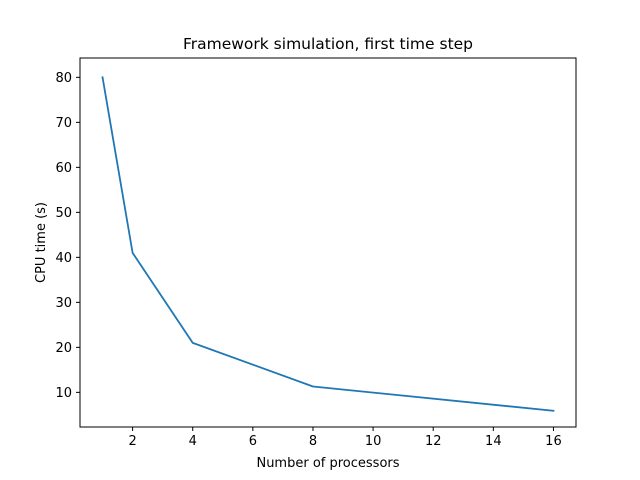  Describe the element at coordinates (41, 242) in the screenshot. I see `y-axis-title: CPU time (s)` at that location.